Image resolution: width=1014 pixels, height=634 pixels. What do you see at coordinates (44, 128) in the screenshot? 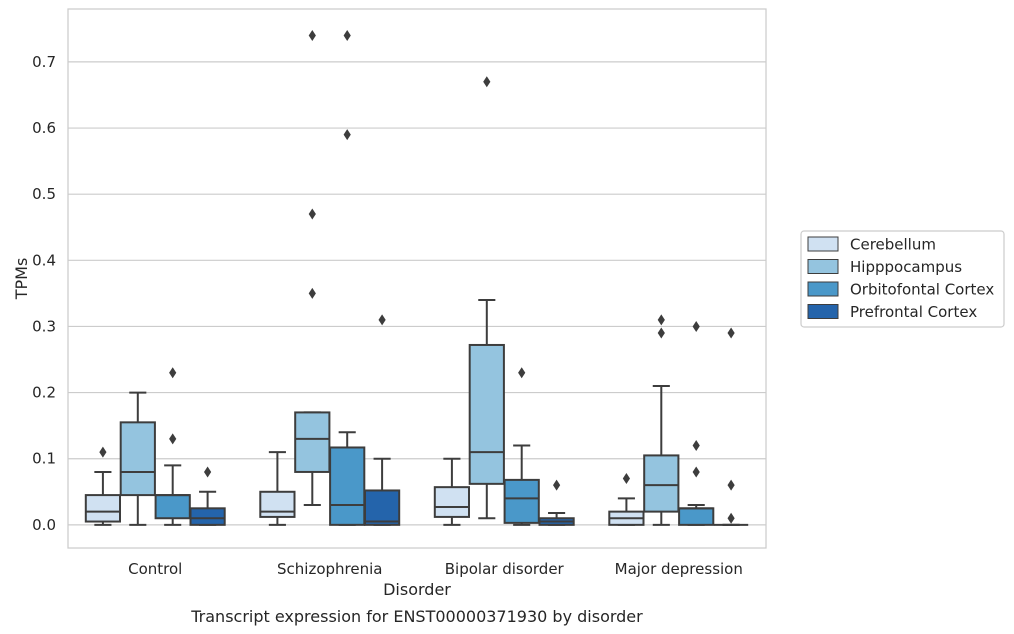
I see `y-tick-label: 0.6` at bounding box center [44, 128].